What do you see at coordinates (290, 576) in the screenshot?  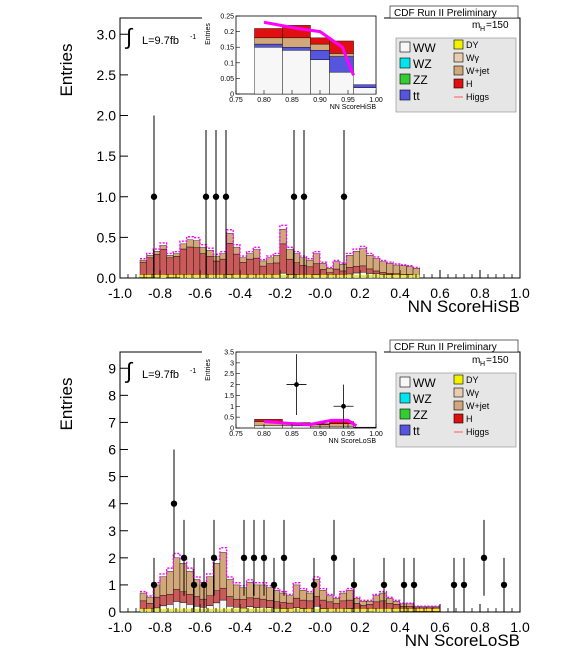 I see `uncertainty-band` at bounding box center [290, 576].